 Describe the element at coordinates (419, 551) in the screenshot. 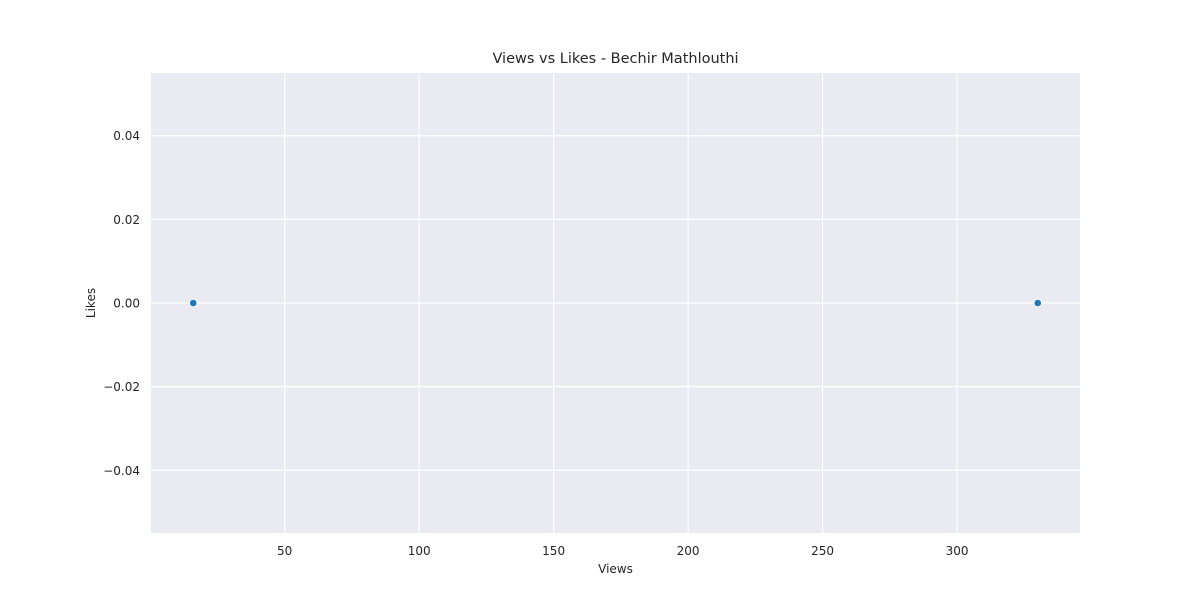

I see `x-tick-label: 100` at that location.